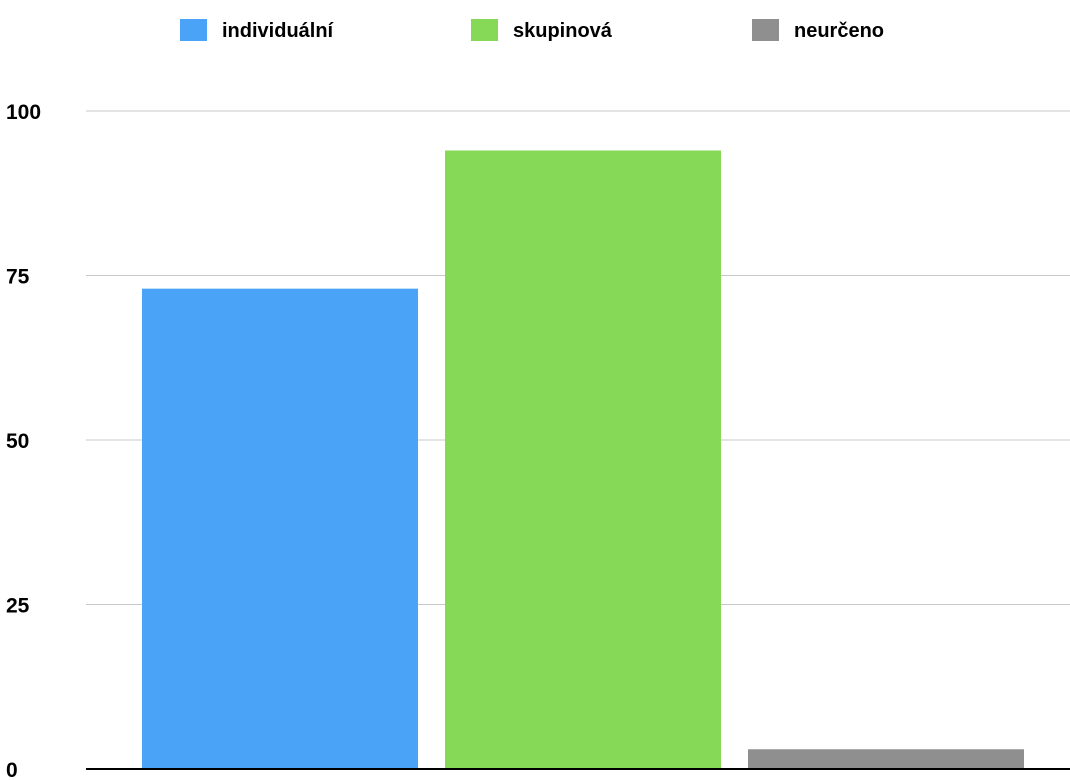  Describe the element at coordinates (23, 112) in the screenshot. I see `y-tick-label: 100` at that location.